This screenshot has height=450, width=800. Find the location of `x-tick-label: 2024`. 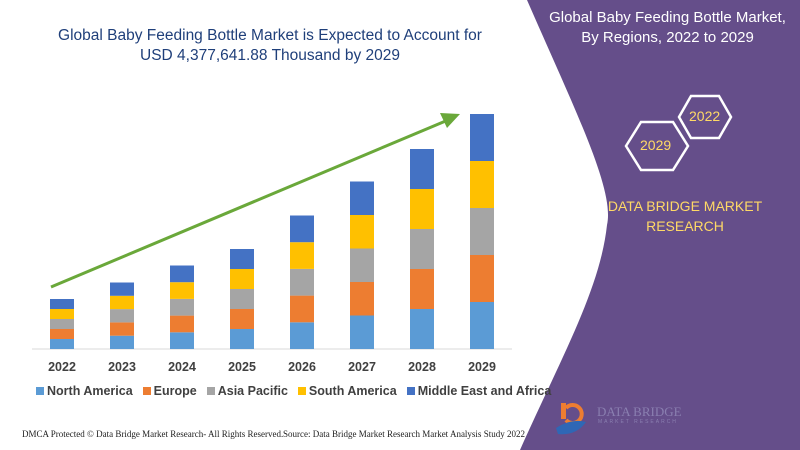

x-tick-label: 2024 is located at coordinates (182, 367).